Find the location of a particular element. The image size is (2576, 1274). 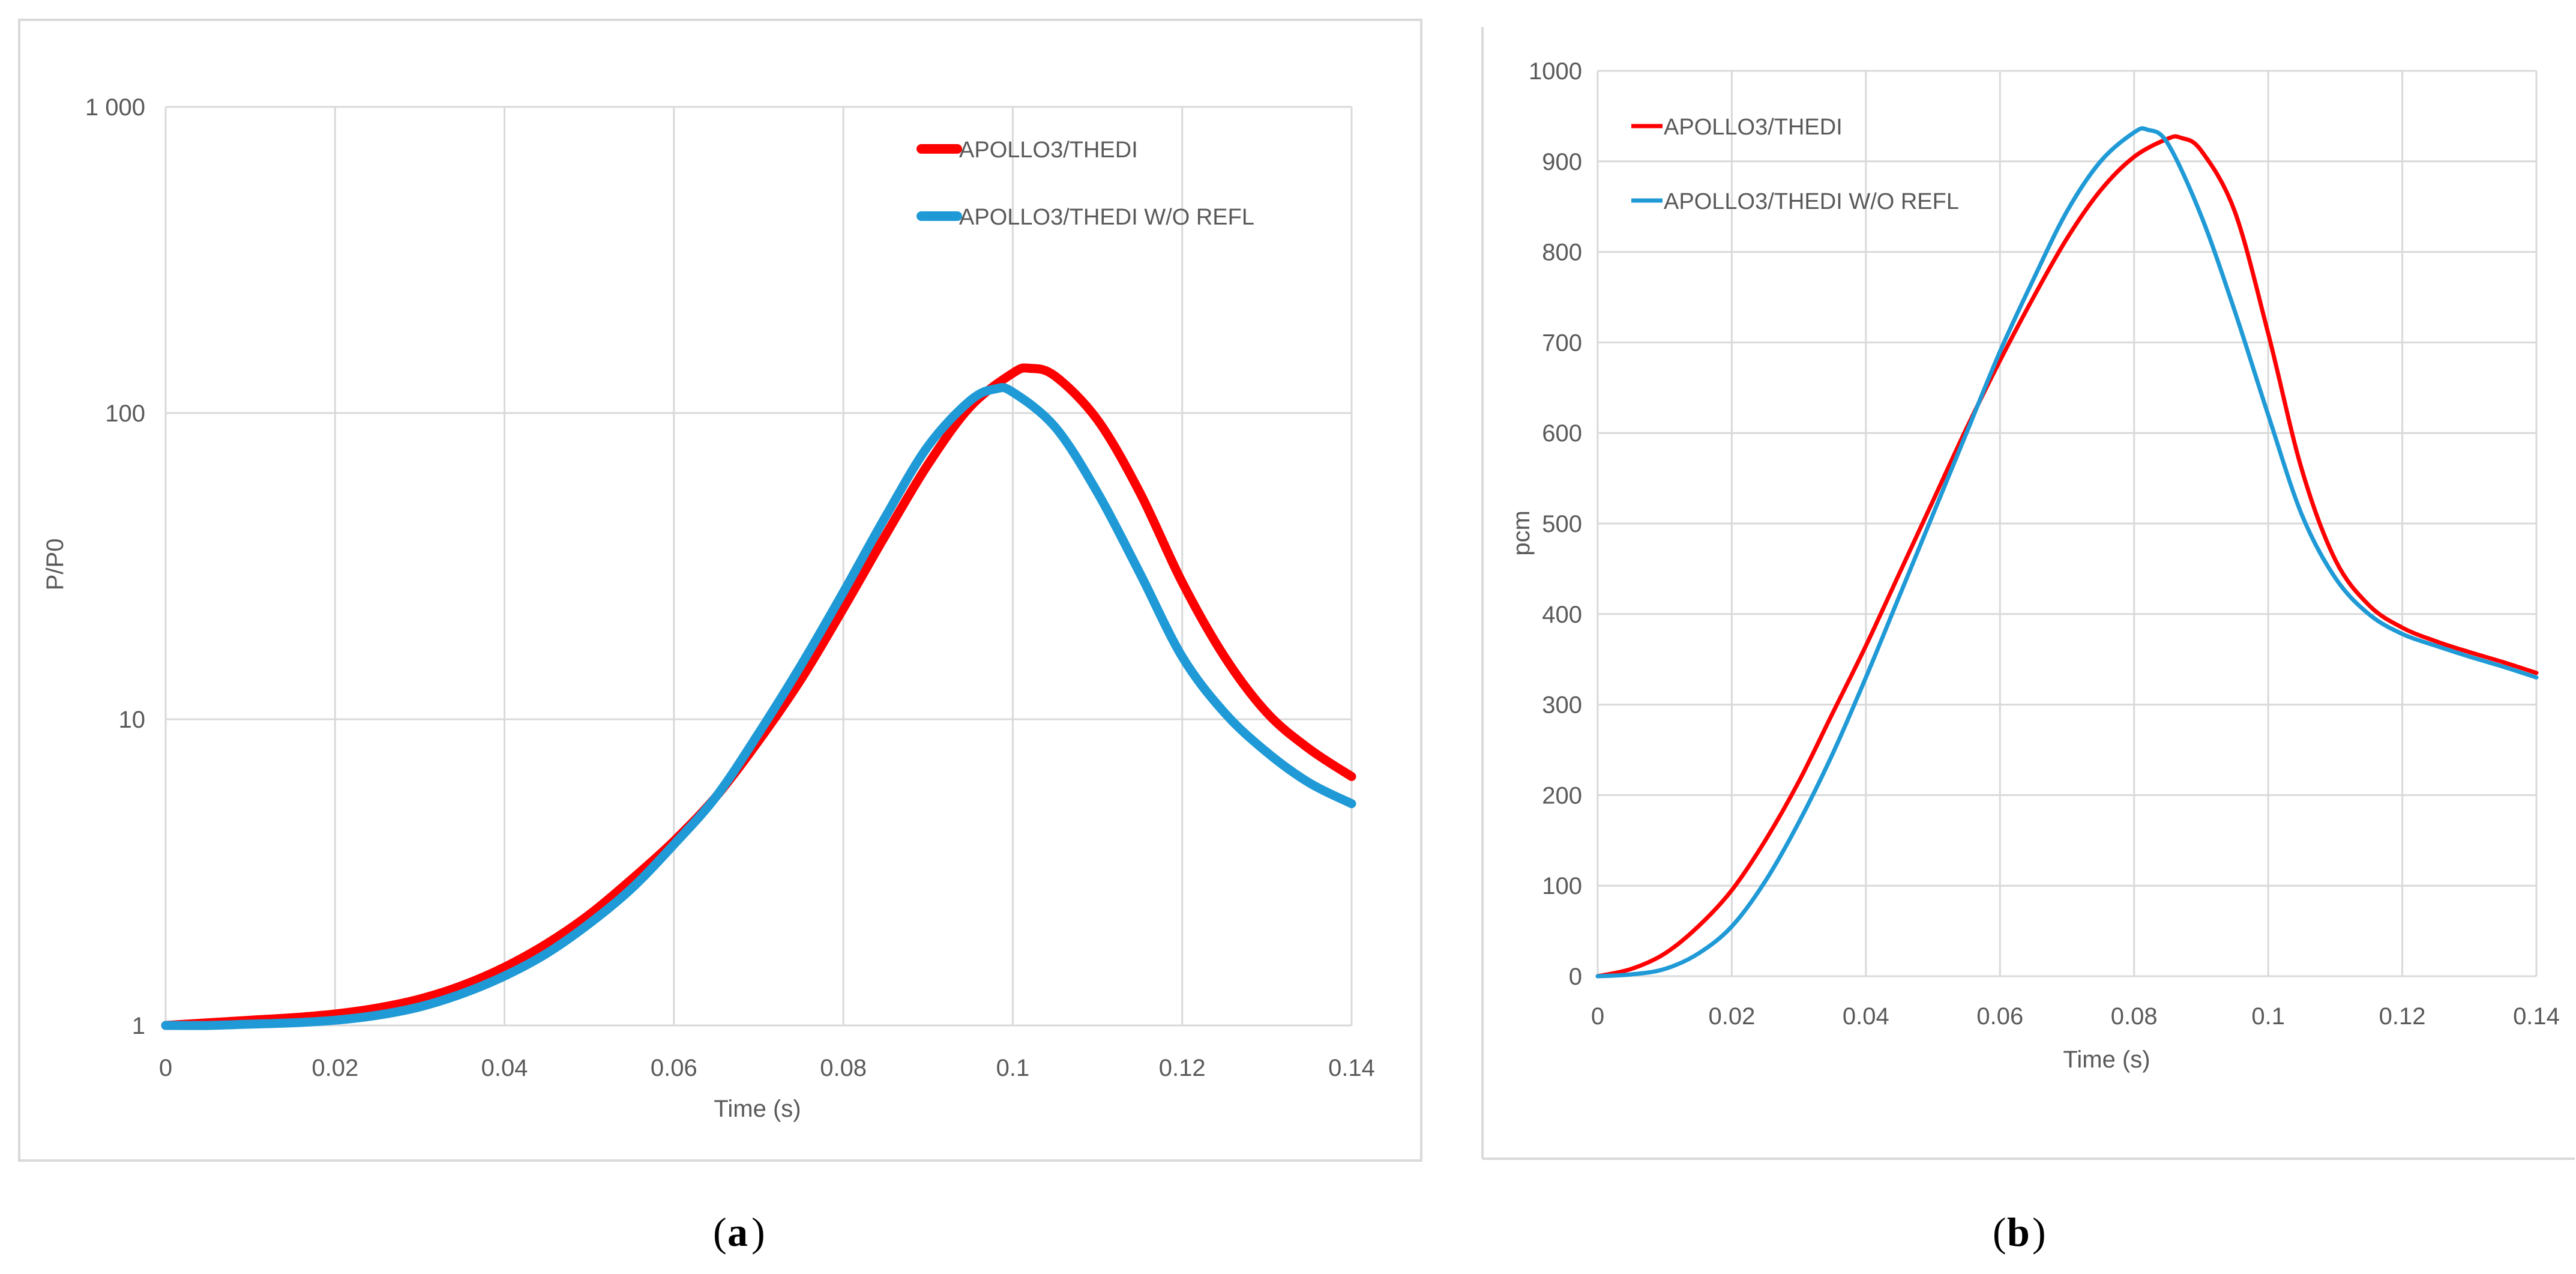

chart-b-x-tick-label: 0.06 is located at coordinates (1999, 1016).